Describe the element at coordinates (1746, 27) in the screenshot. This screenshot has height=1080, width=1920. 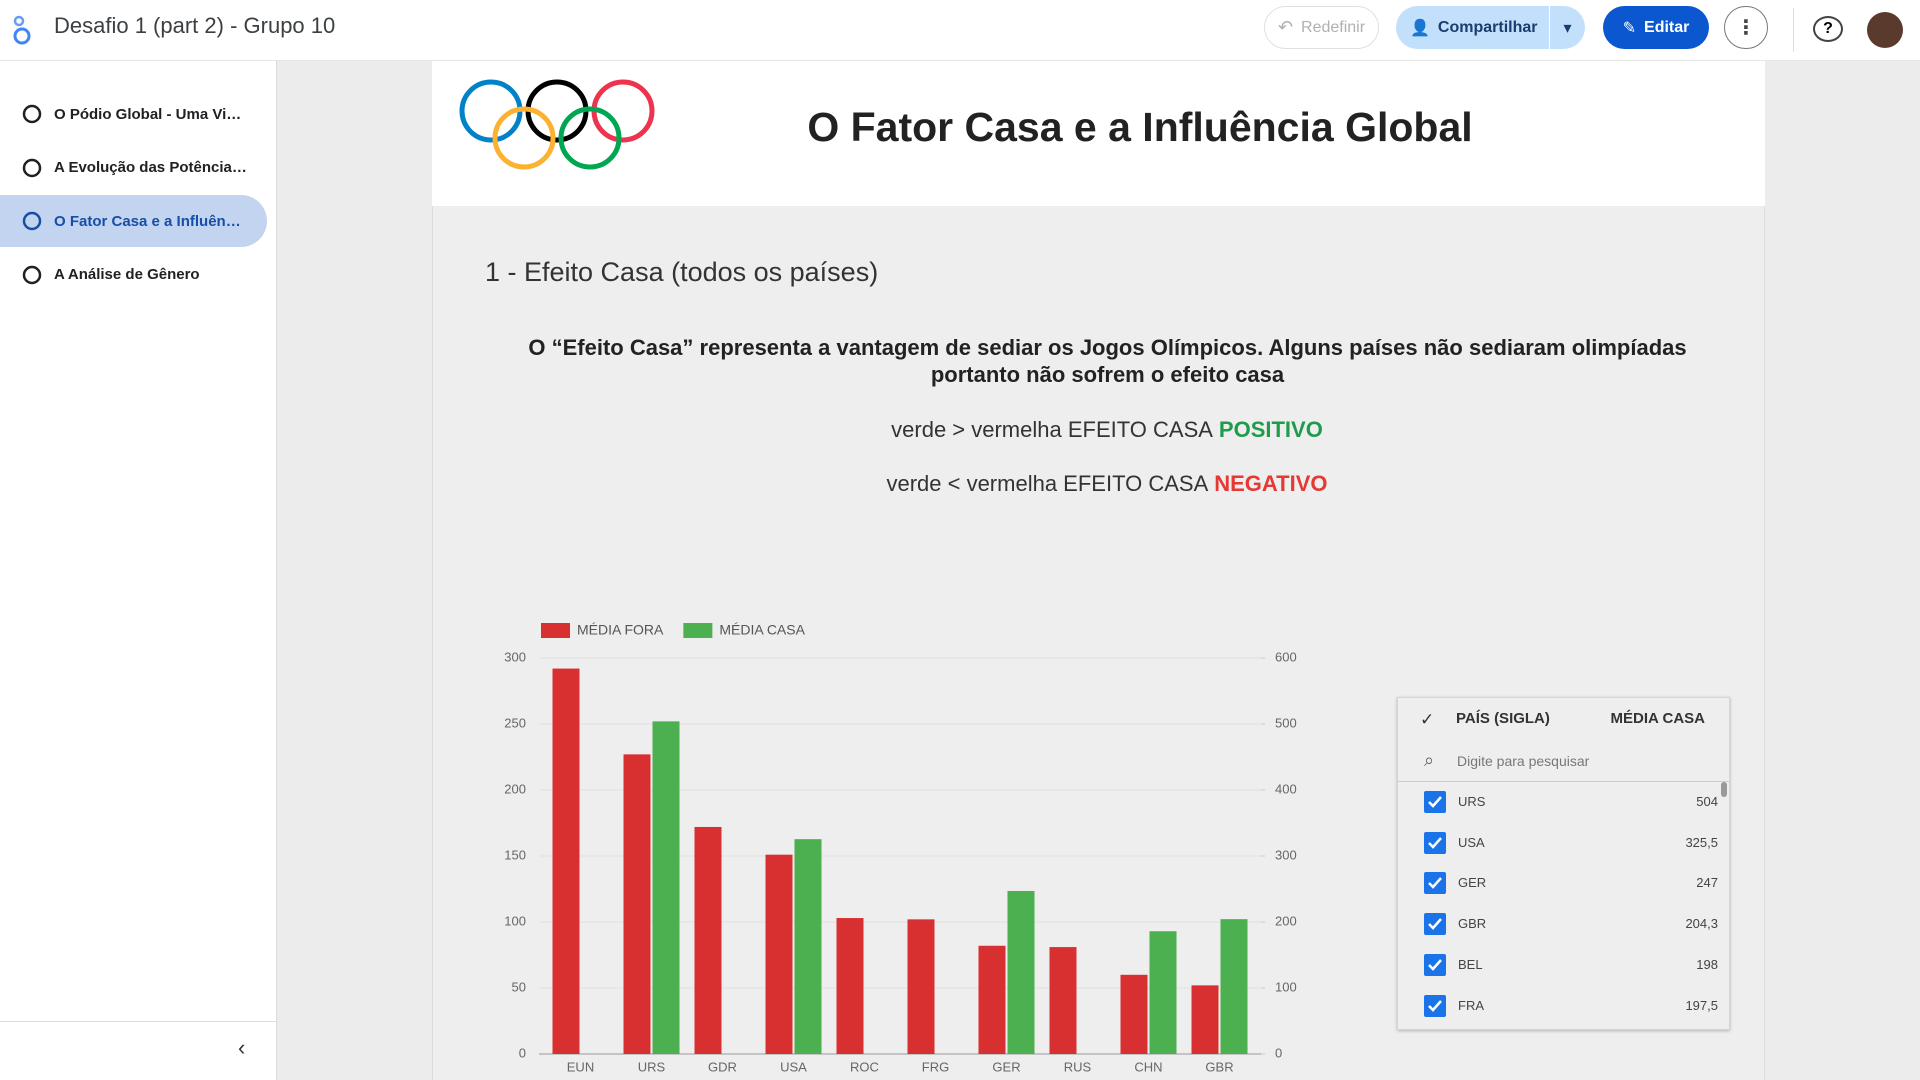
I see `more-button: ⋮` at that location.